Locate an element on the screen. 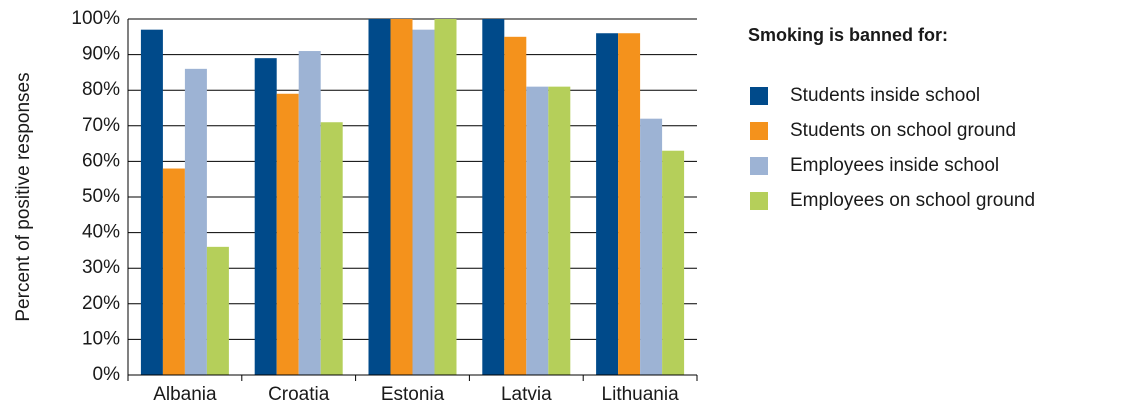  x-tick-label: Lithuania is located at coordinates (641, 394).